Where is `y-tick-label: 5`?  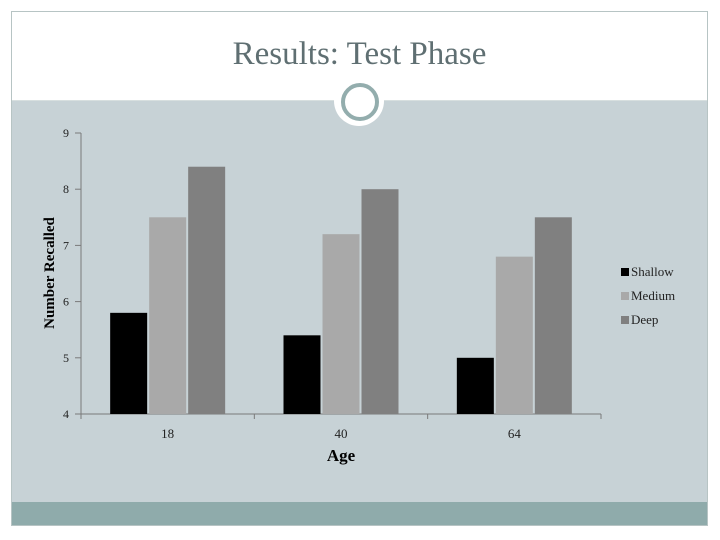
y-tick-label: 5 is located at coordinates (66, 358).